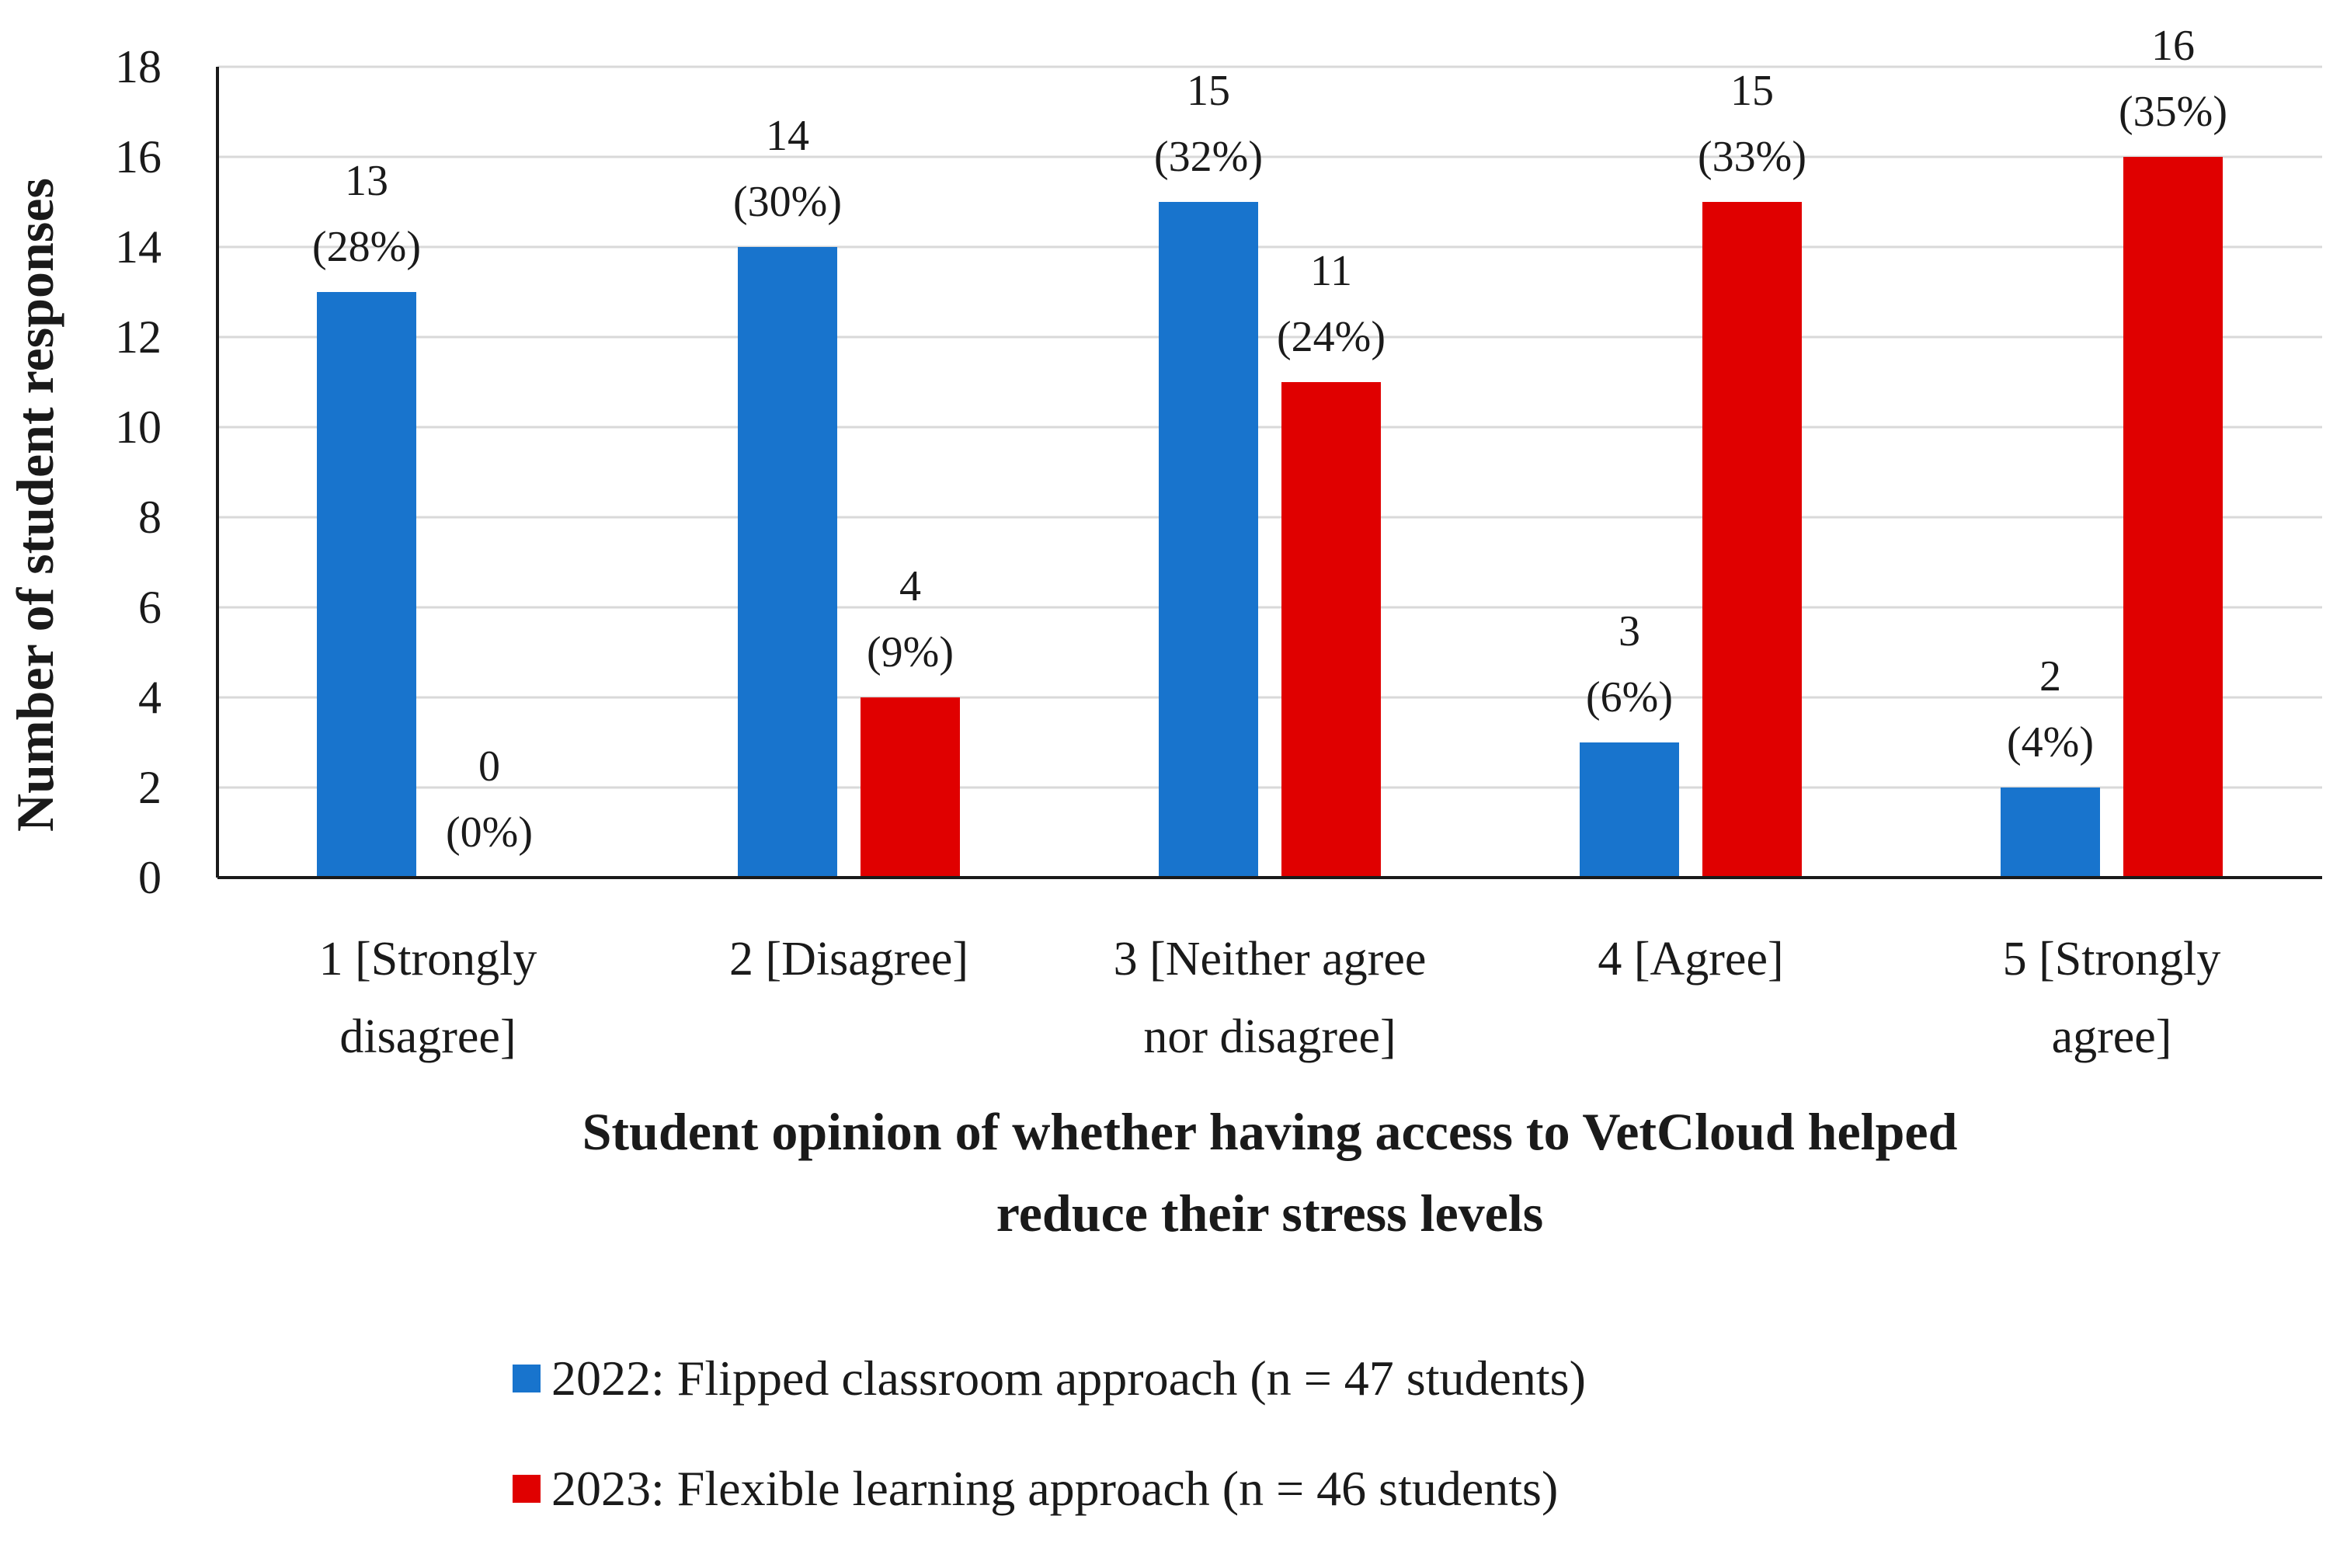  What do you see at coordinates (527, 1489) in the screenshot?
I see `legend-swatch-2023` at bounding box center [527, 1489].